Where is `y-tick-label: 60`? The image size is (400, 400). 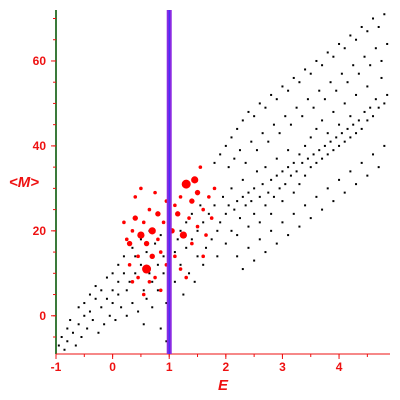 y-tick-label: 60 is located at coordinates (40, 61).